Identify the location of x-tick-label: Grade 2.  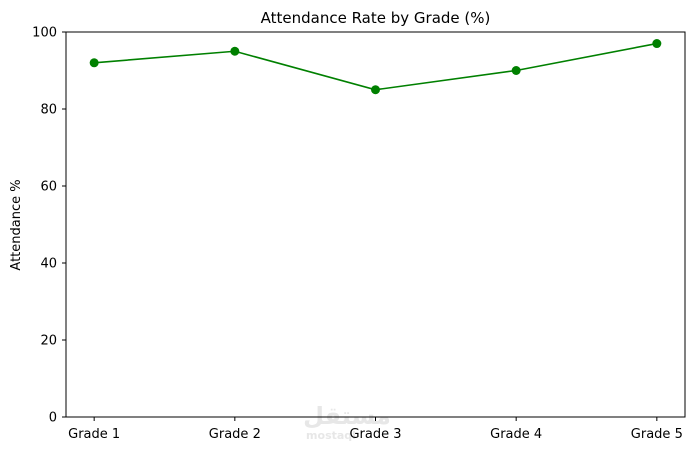
(235, 434).